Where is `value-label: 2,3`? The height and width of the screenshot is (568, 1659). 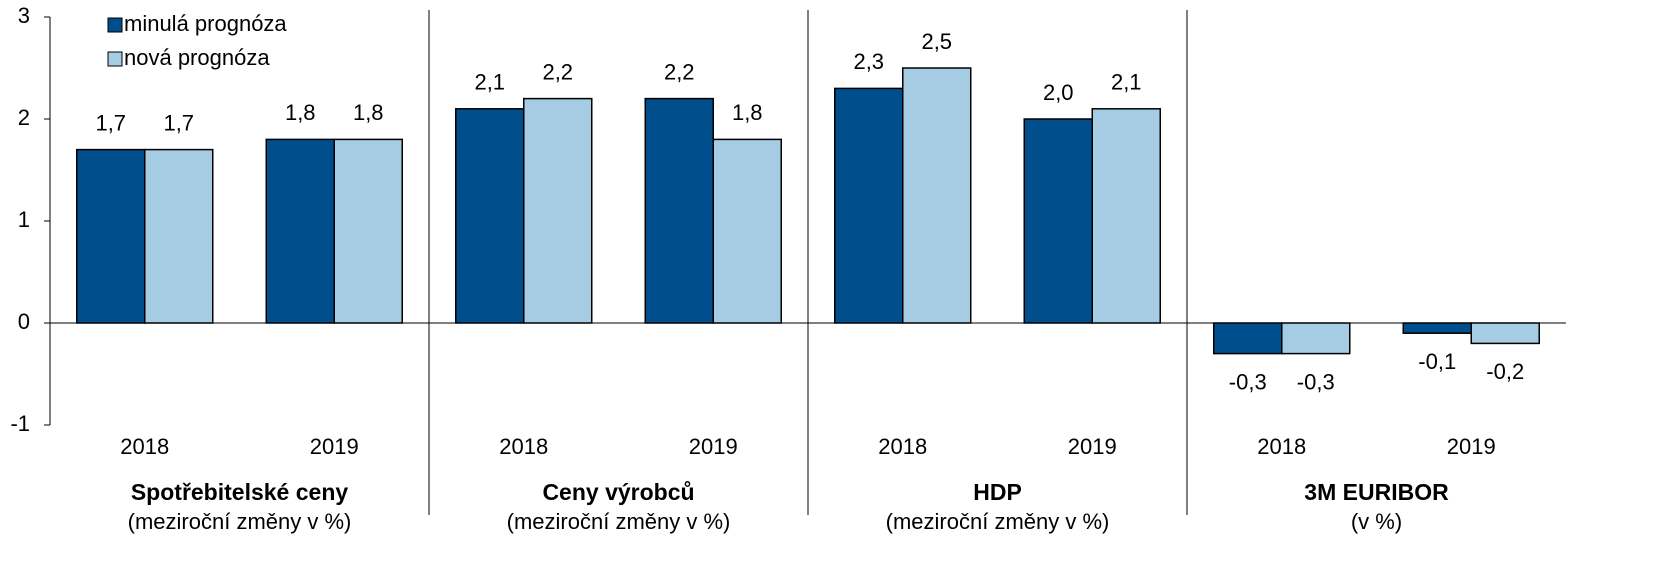
value-label: 2,3 is located at coordinates (868, 61).